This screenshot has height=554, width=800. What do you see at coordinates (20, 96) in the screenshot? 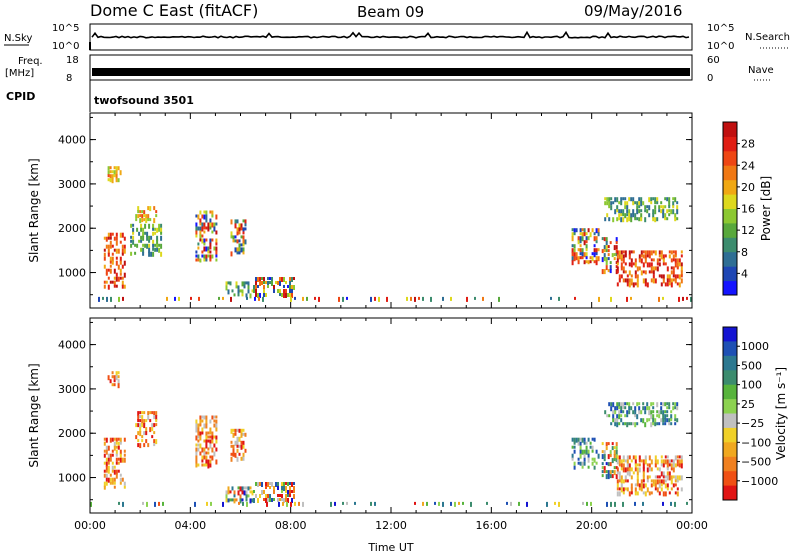
I see `cpid-label: CPID` at bounding box center [20, 96].